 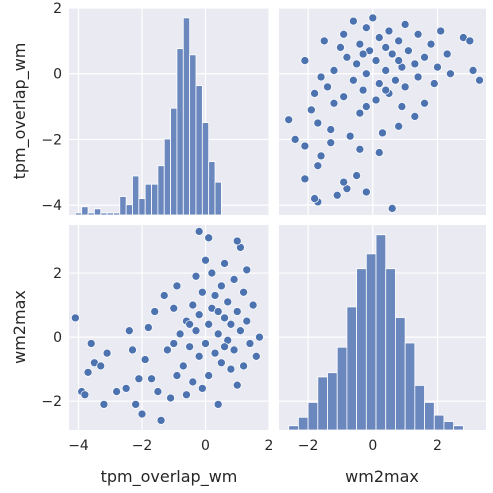 I want to click on x-axis-label-left: tpm_overlap_wm, so click(x=169, y=477).